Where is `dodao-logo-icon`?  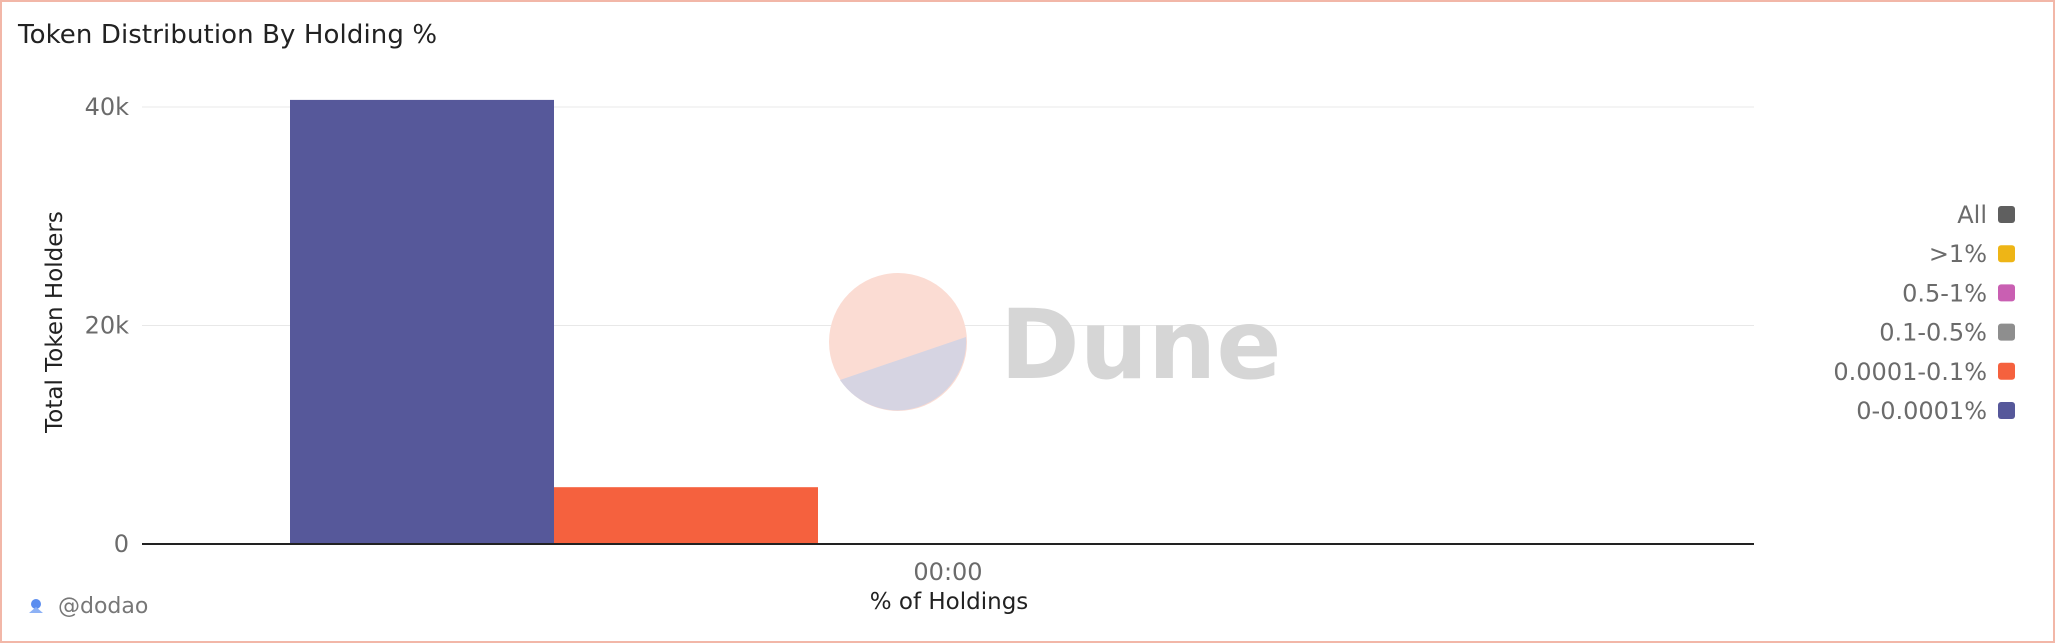 dodao-logo-icon is located at coordinates (36, 605).